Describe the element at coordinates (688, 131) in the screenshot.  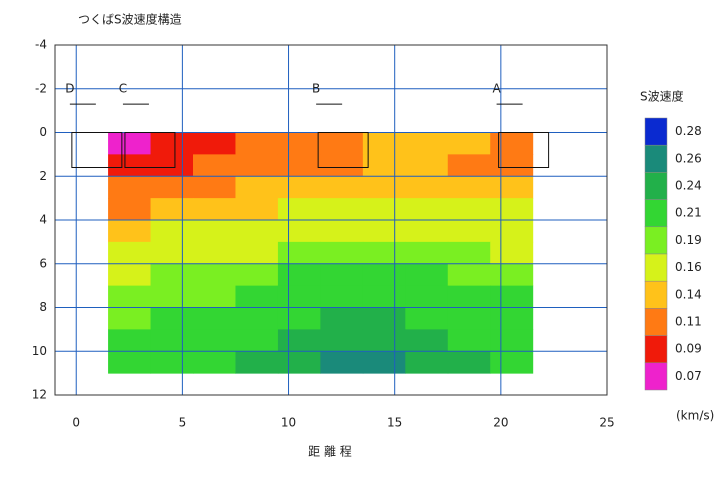
I see `colorbar-label: 0.28` at that location.